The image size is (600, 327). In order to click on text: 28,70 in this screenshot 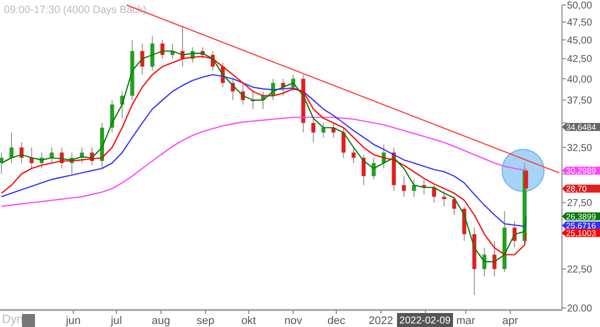, I will do `click(577, 189)`.